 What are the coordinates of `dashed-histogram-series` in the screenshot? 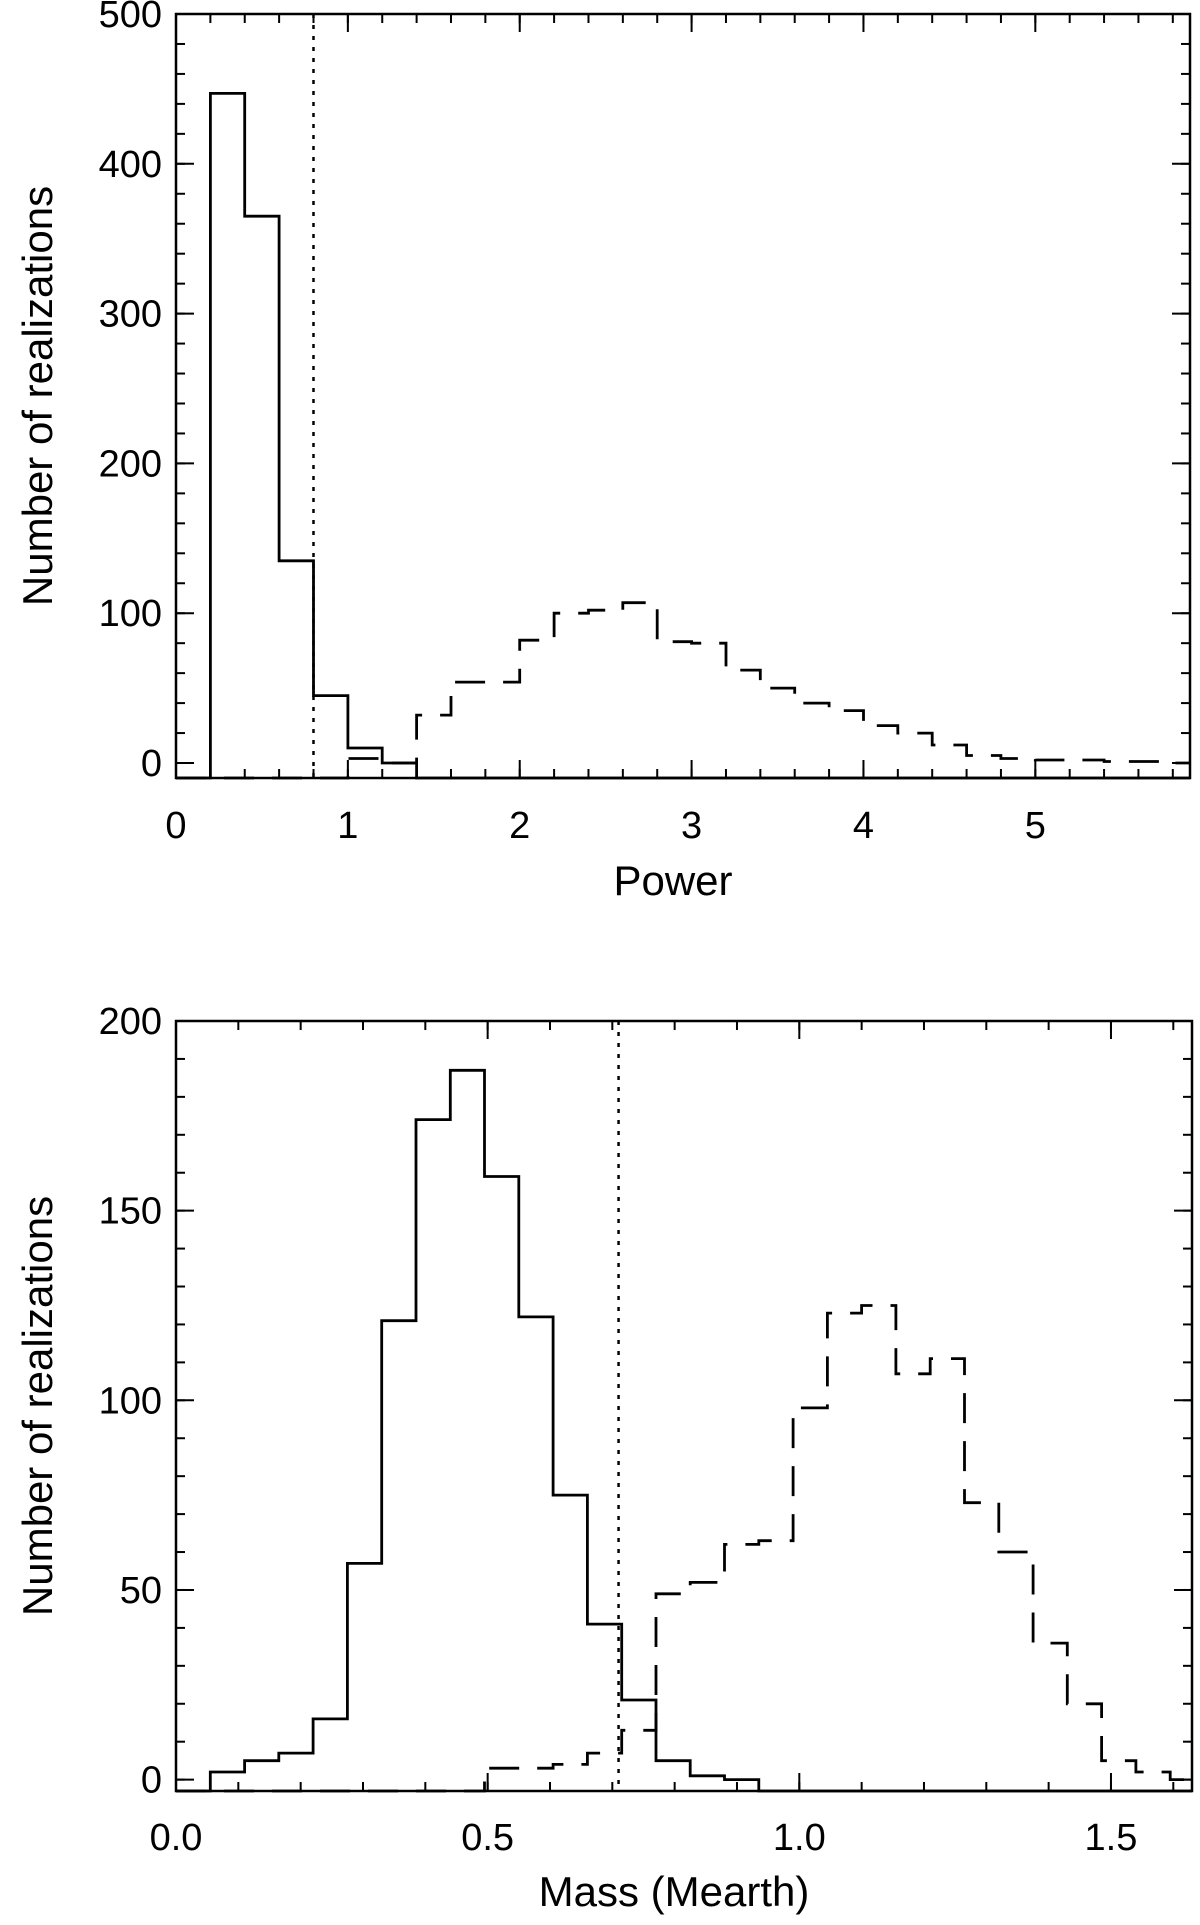 It's located at (683, 690).